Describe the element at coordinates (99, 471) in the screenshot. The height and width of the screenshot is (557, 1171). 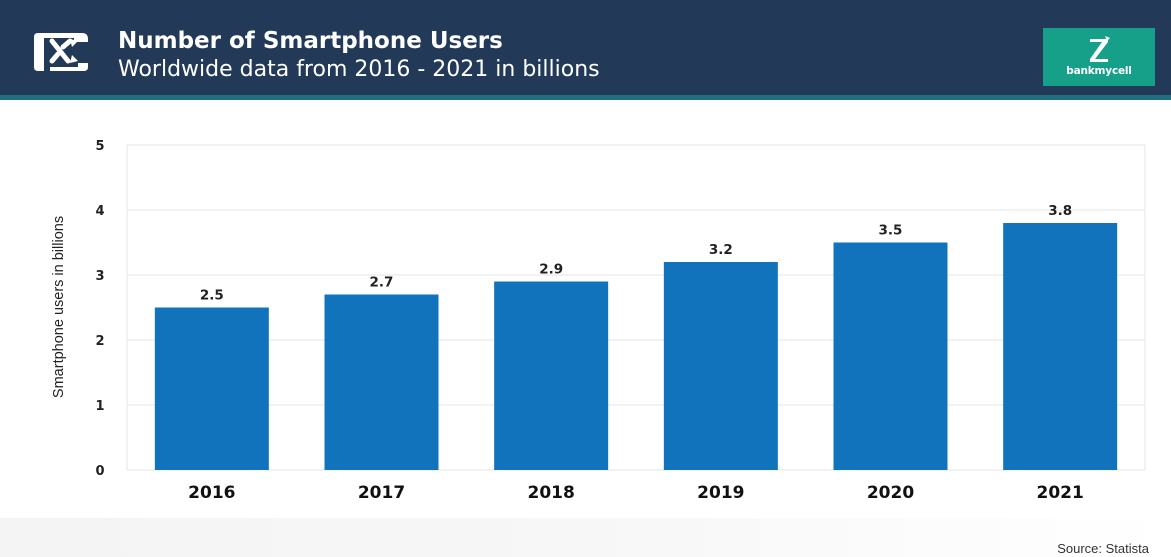
I see `y-tick-label: 0` at that location.